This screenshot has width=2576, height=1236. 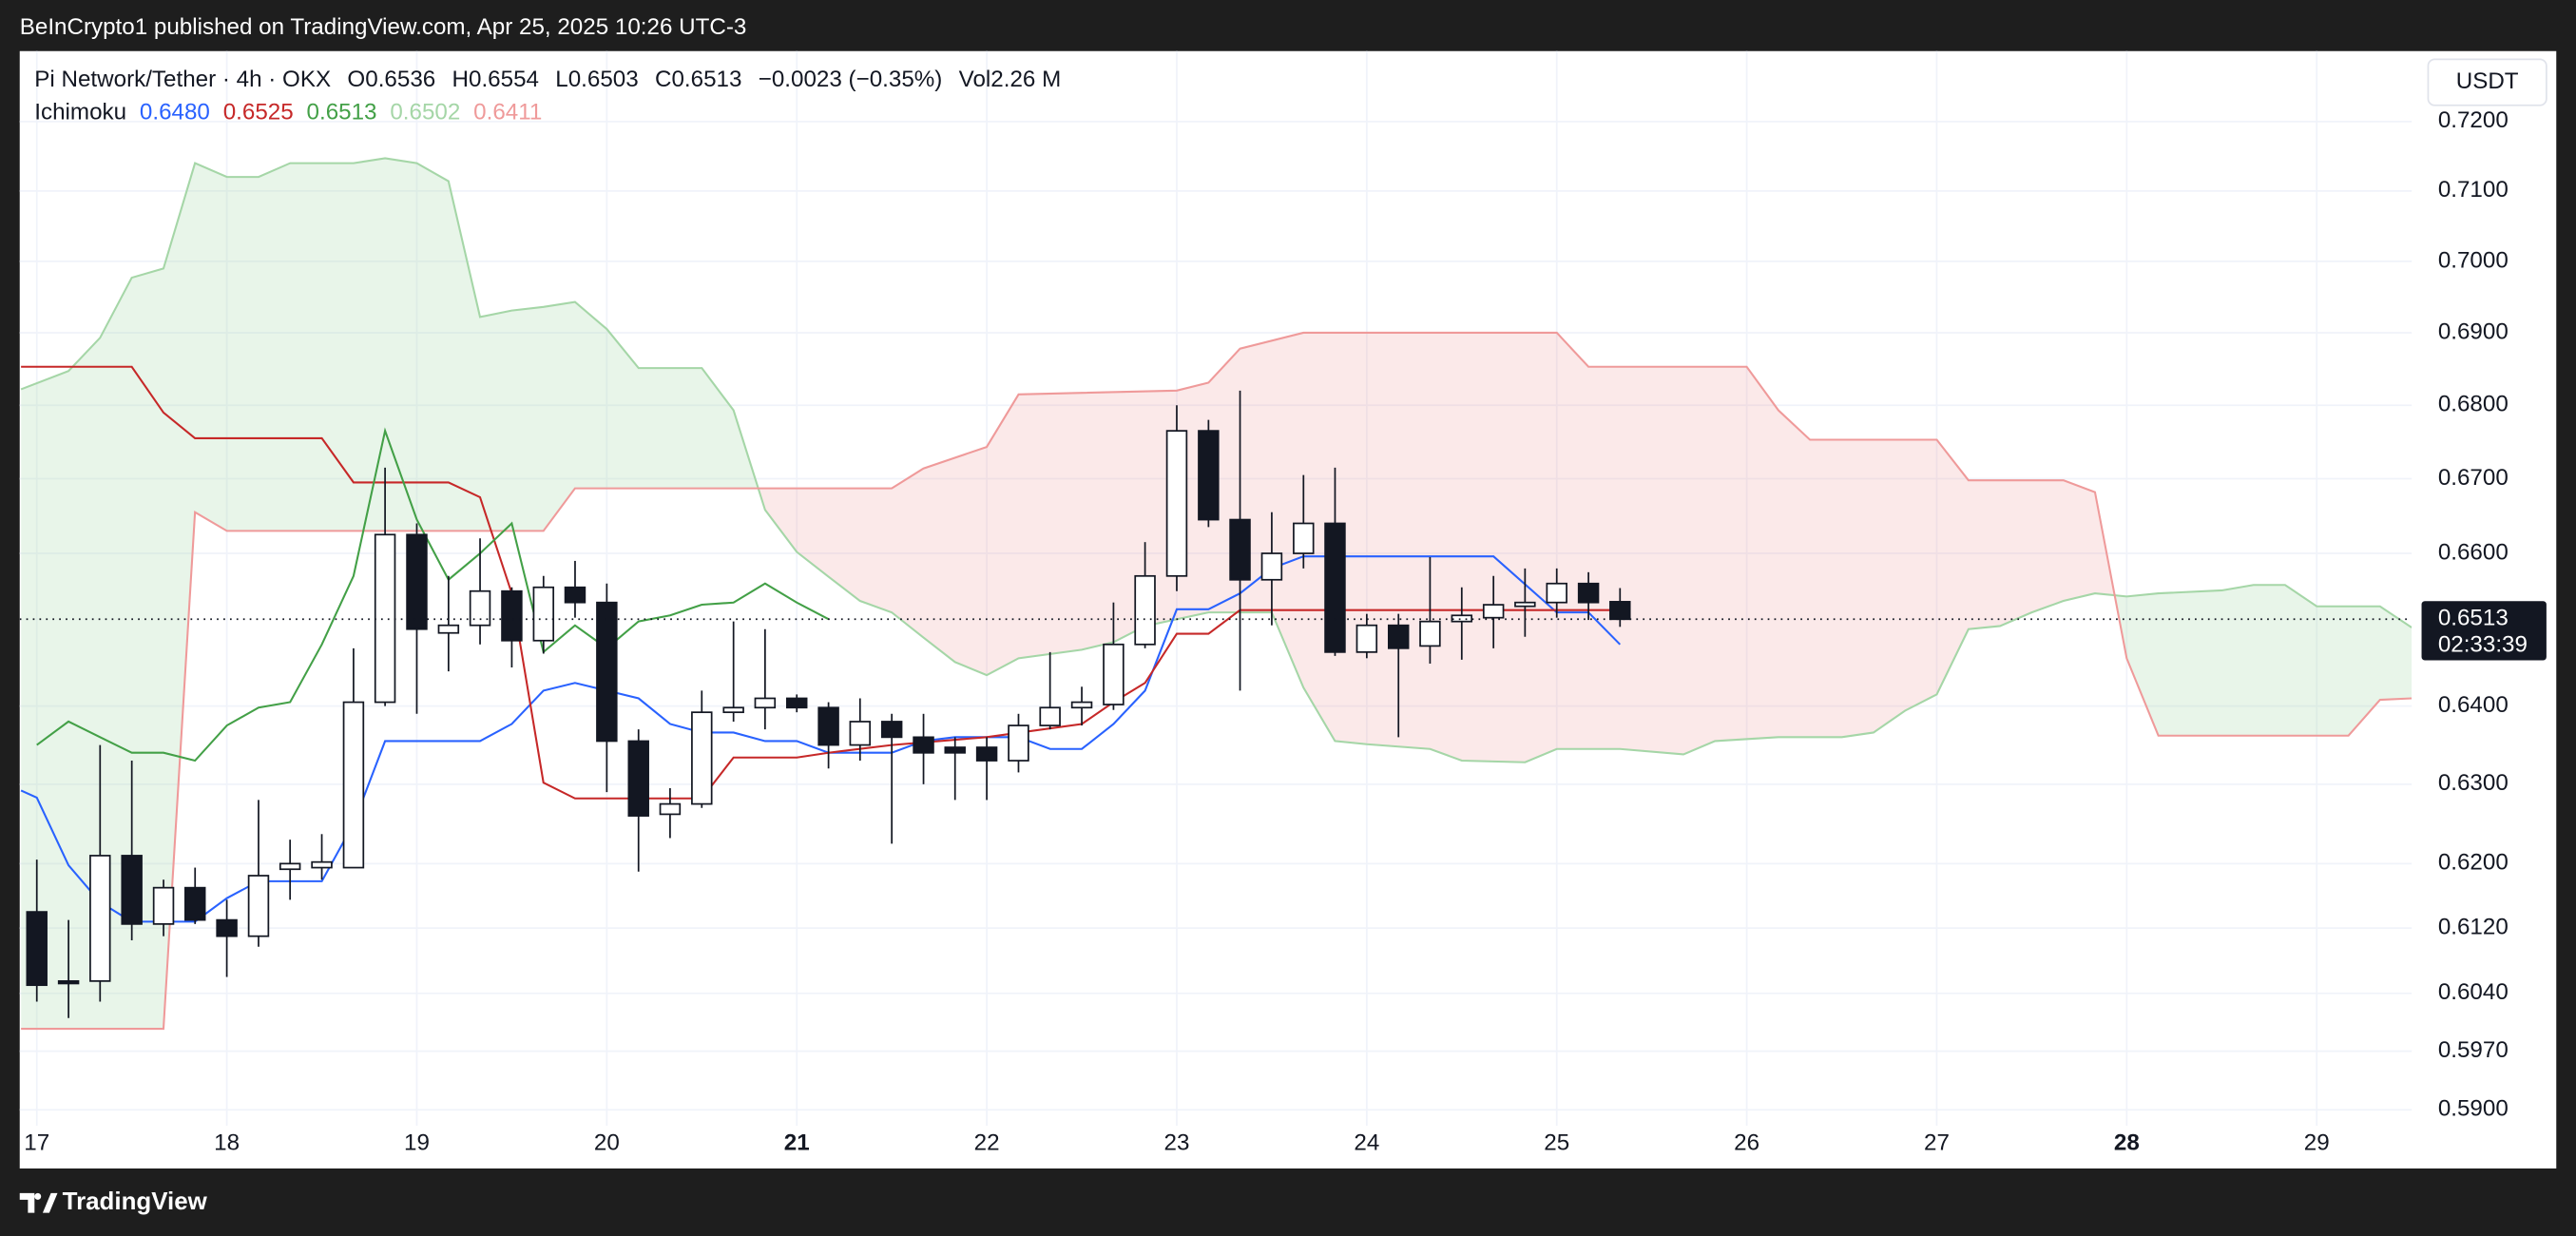 I want to click on stat-value: 0.6536, so click(x=400, y=80).